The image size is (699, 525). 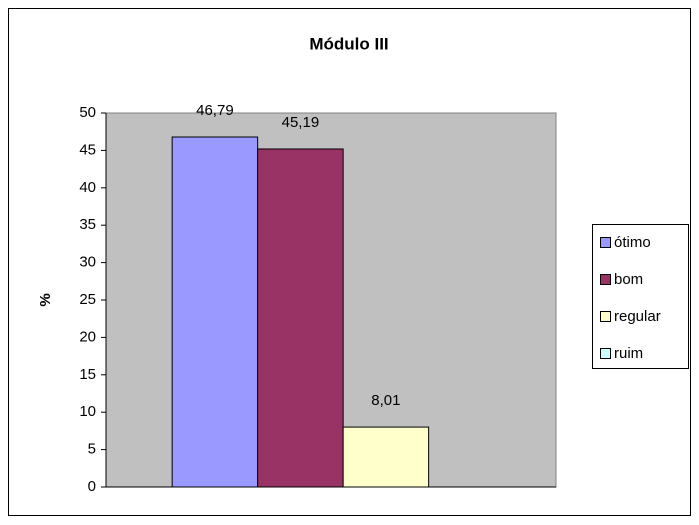 What do you see at coordinates (92, 449) in the screenshot?
I see `y-tick-label: 5` at bounding box center [92, 449].